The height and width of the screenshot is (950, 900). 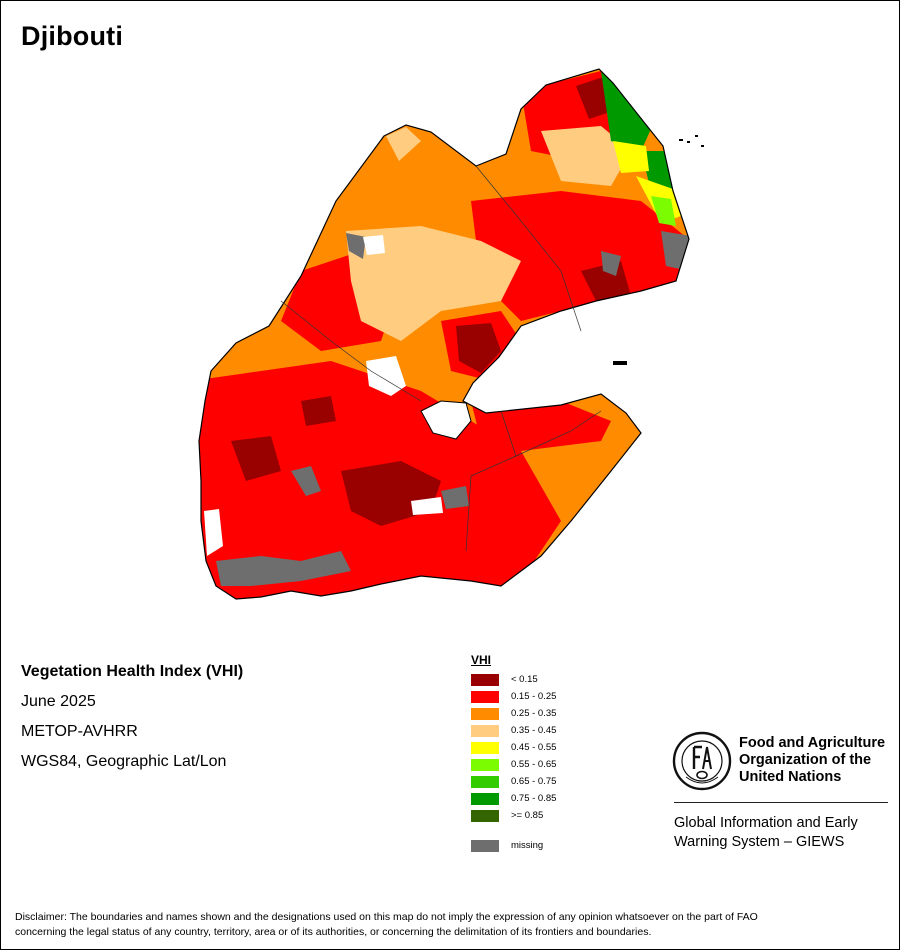 I want to click on giews-line: Global Information and Early, so click(x=766, y=823).